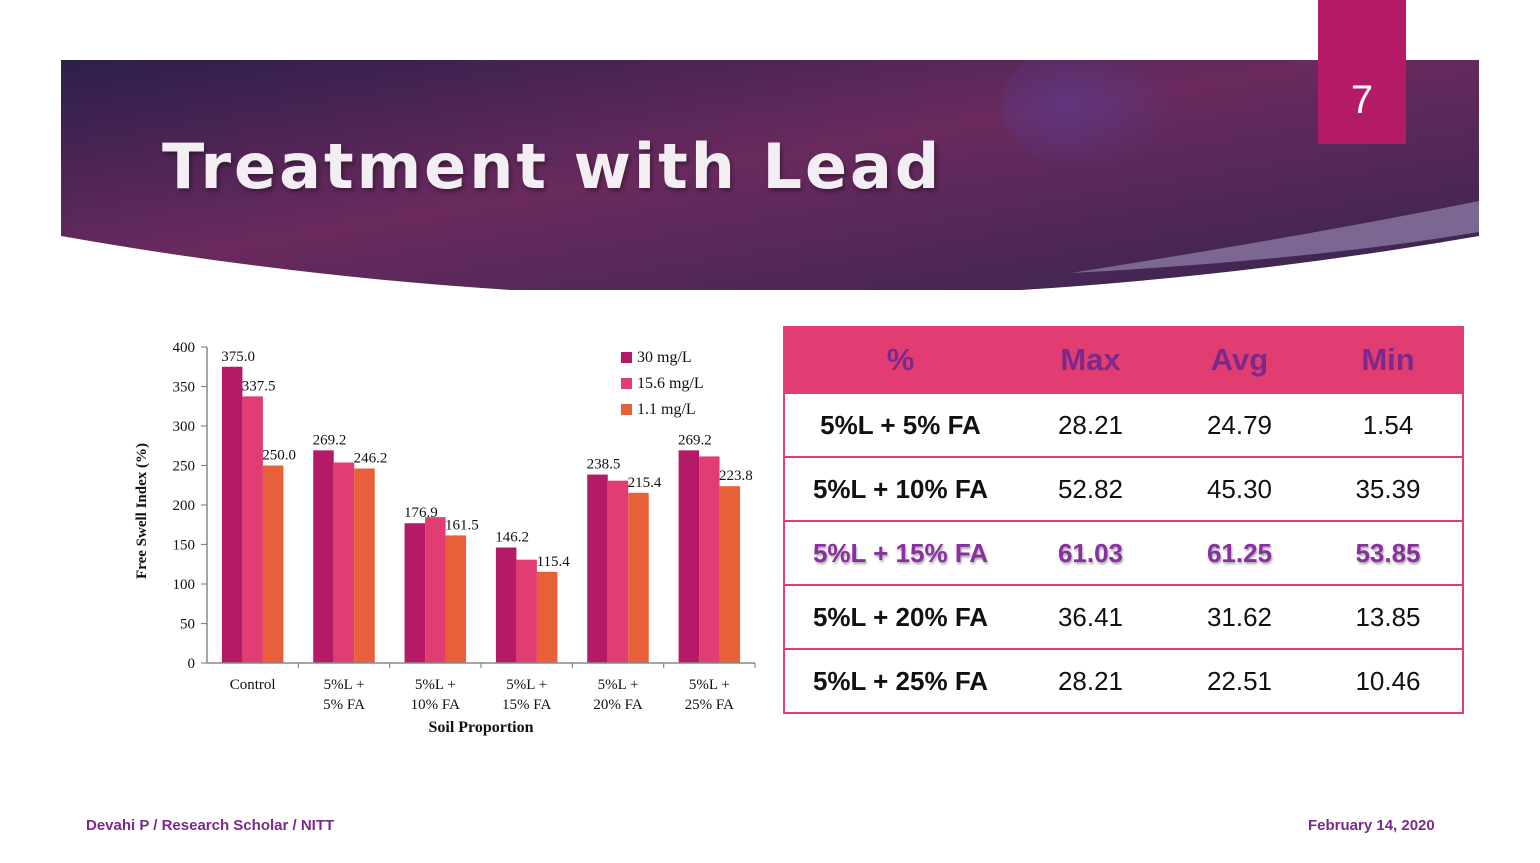  What do you see at coordinates (1090, 616) in the screenshot?
I see `max-cell: 36.41` at bounding box center [1090, 616].